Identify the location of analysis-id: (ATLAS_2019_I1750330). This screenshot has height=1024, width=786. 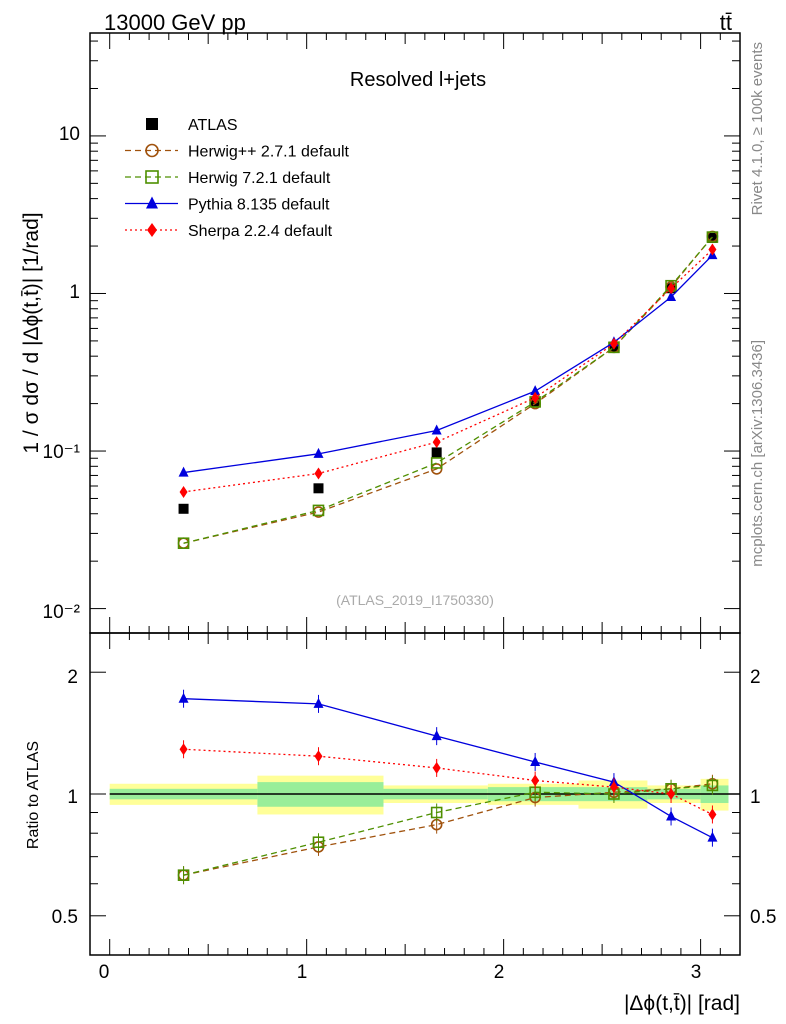
(415, 600).